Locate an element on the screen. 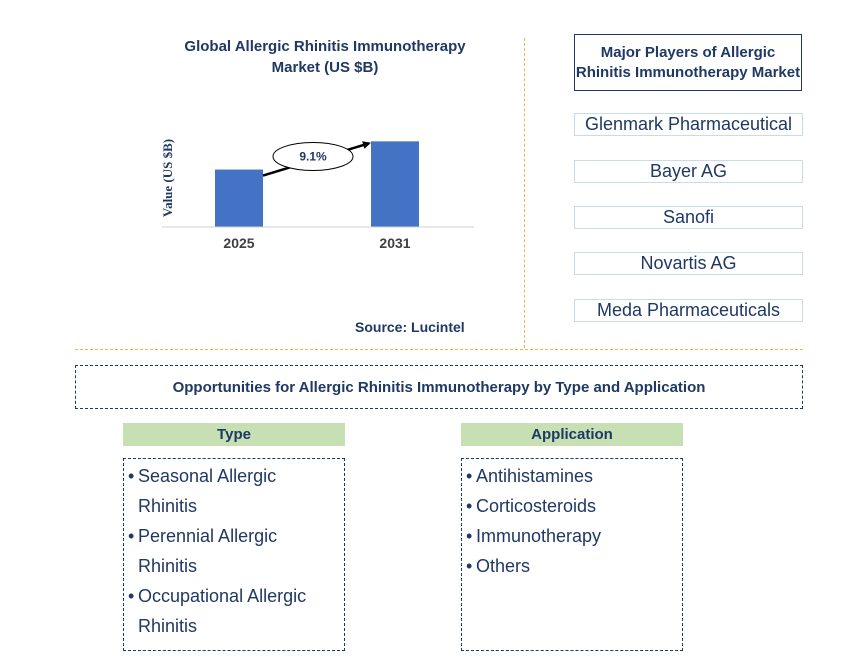 The image size is (868, 672). source-label: Source: Lucintel is located at coordinates (410, 327).